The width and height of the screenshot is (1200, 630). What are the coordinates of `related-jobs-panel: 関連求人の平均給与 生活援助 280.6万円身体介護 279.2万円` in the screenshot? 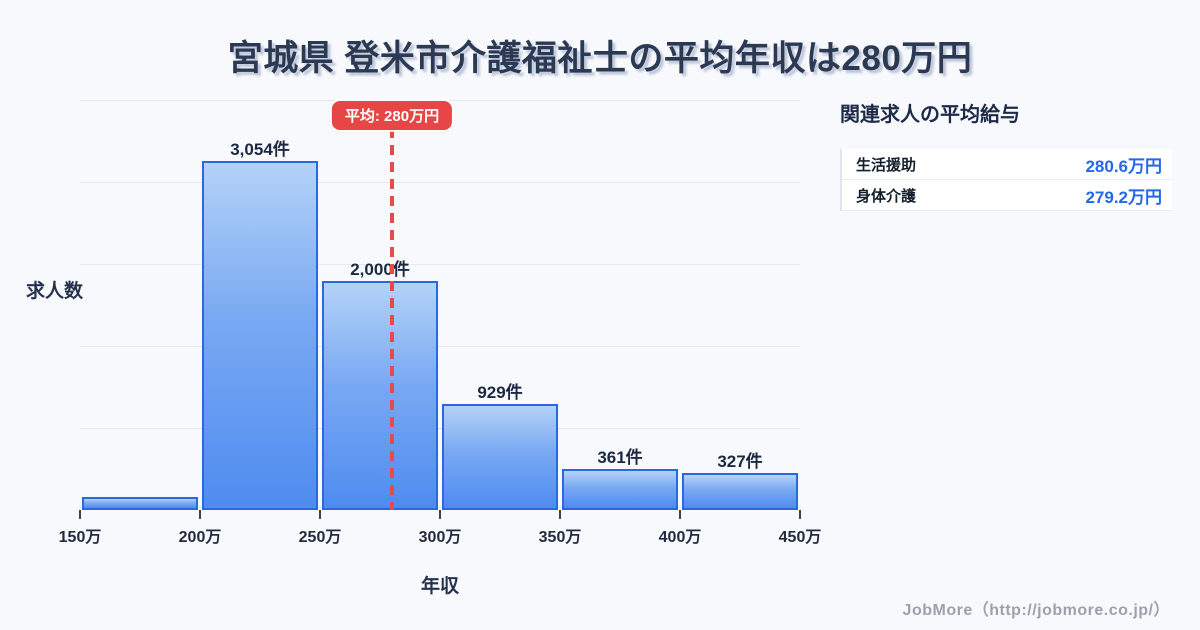 It's located at (1006, 154).